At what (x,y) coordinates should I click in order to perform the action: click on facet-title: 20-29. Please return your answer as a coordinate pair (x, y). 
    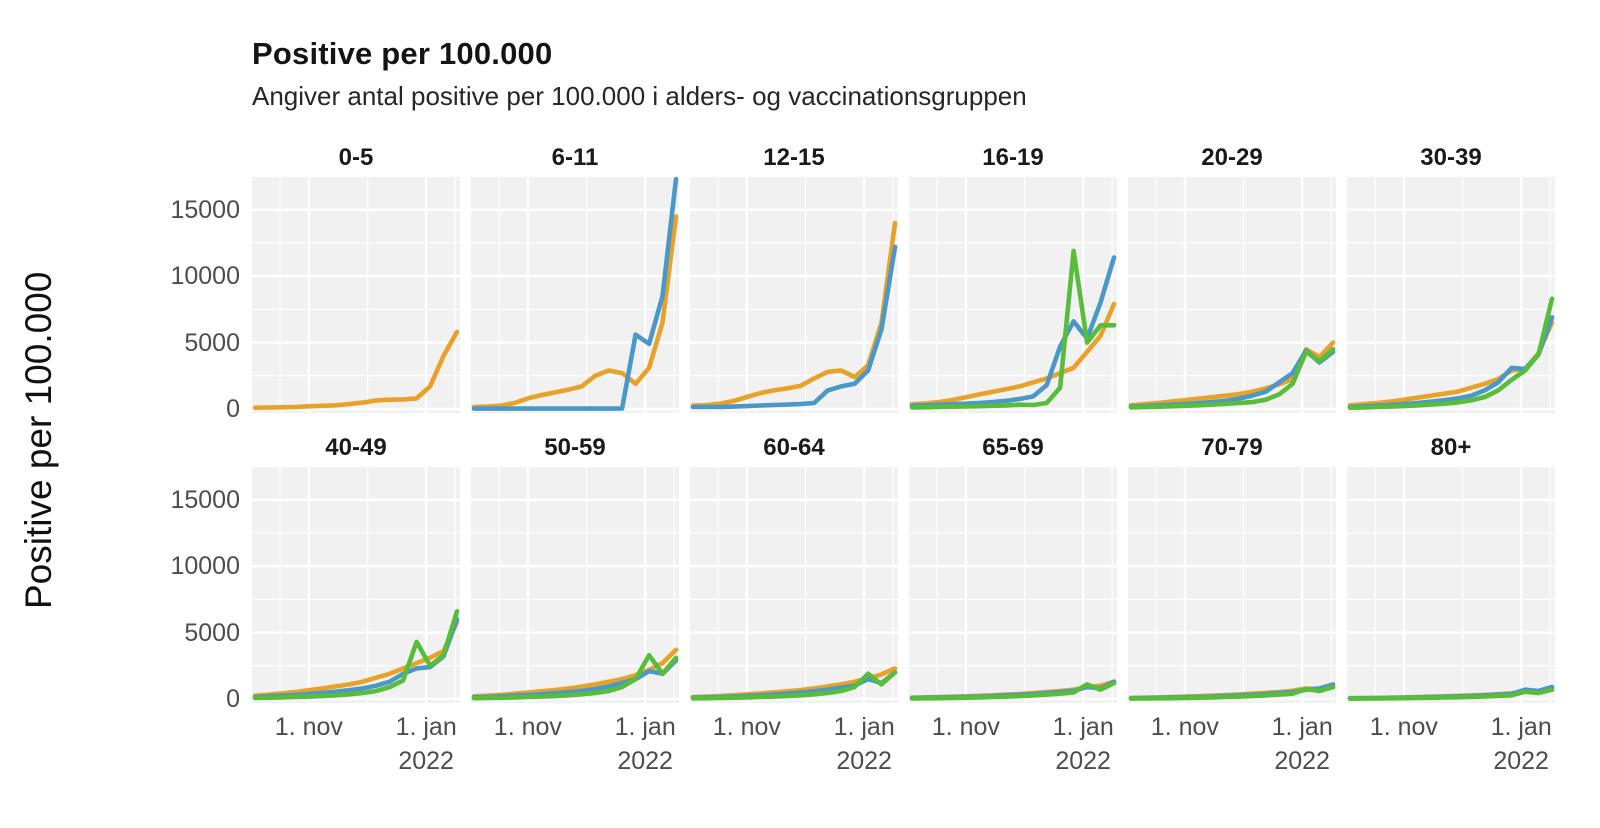
    Looking at the image, I should click on (1232, 157).